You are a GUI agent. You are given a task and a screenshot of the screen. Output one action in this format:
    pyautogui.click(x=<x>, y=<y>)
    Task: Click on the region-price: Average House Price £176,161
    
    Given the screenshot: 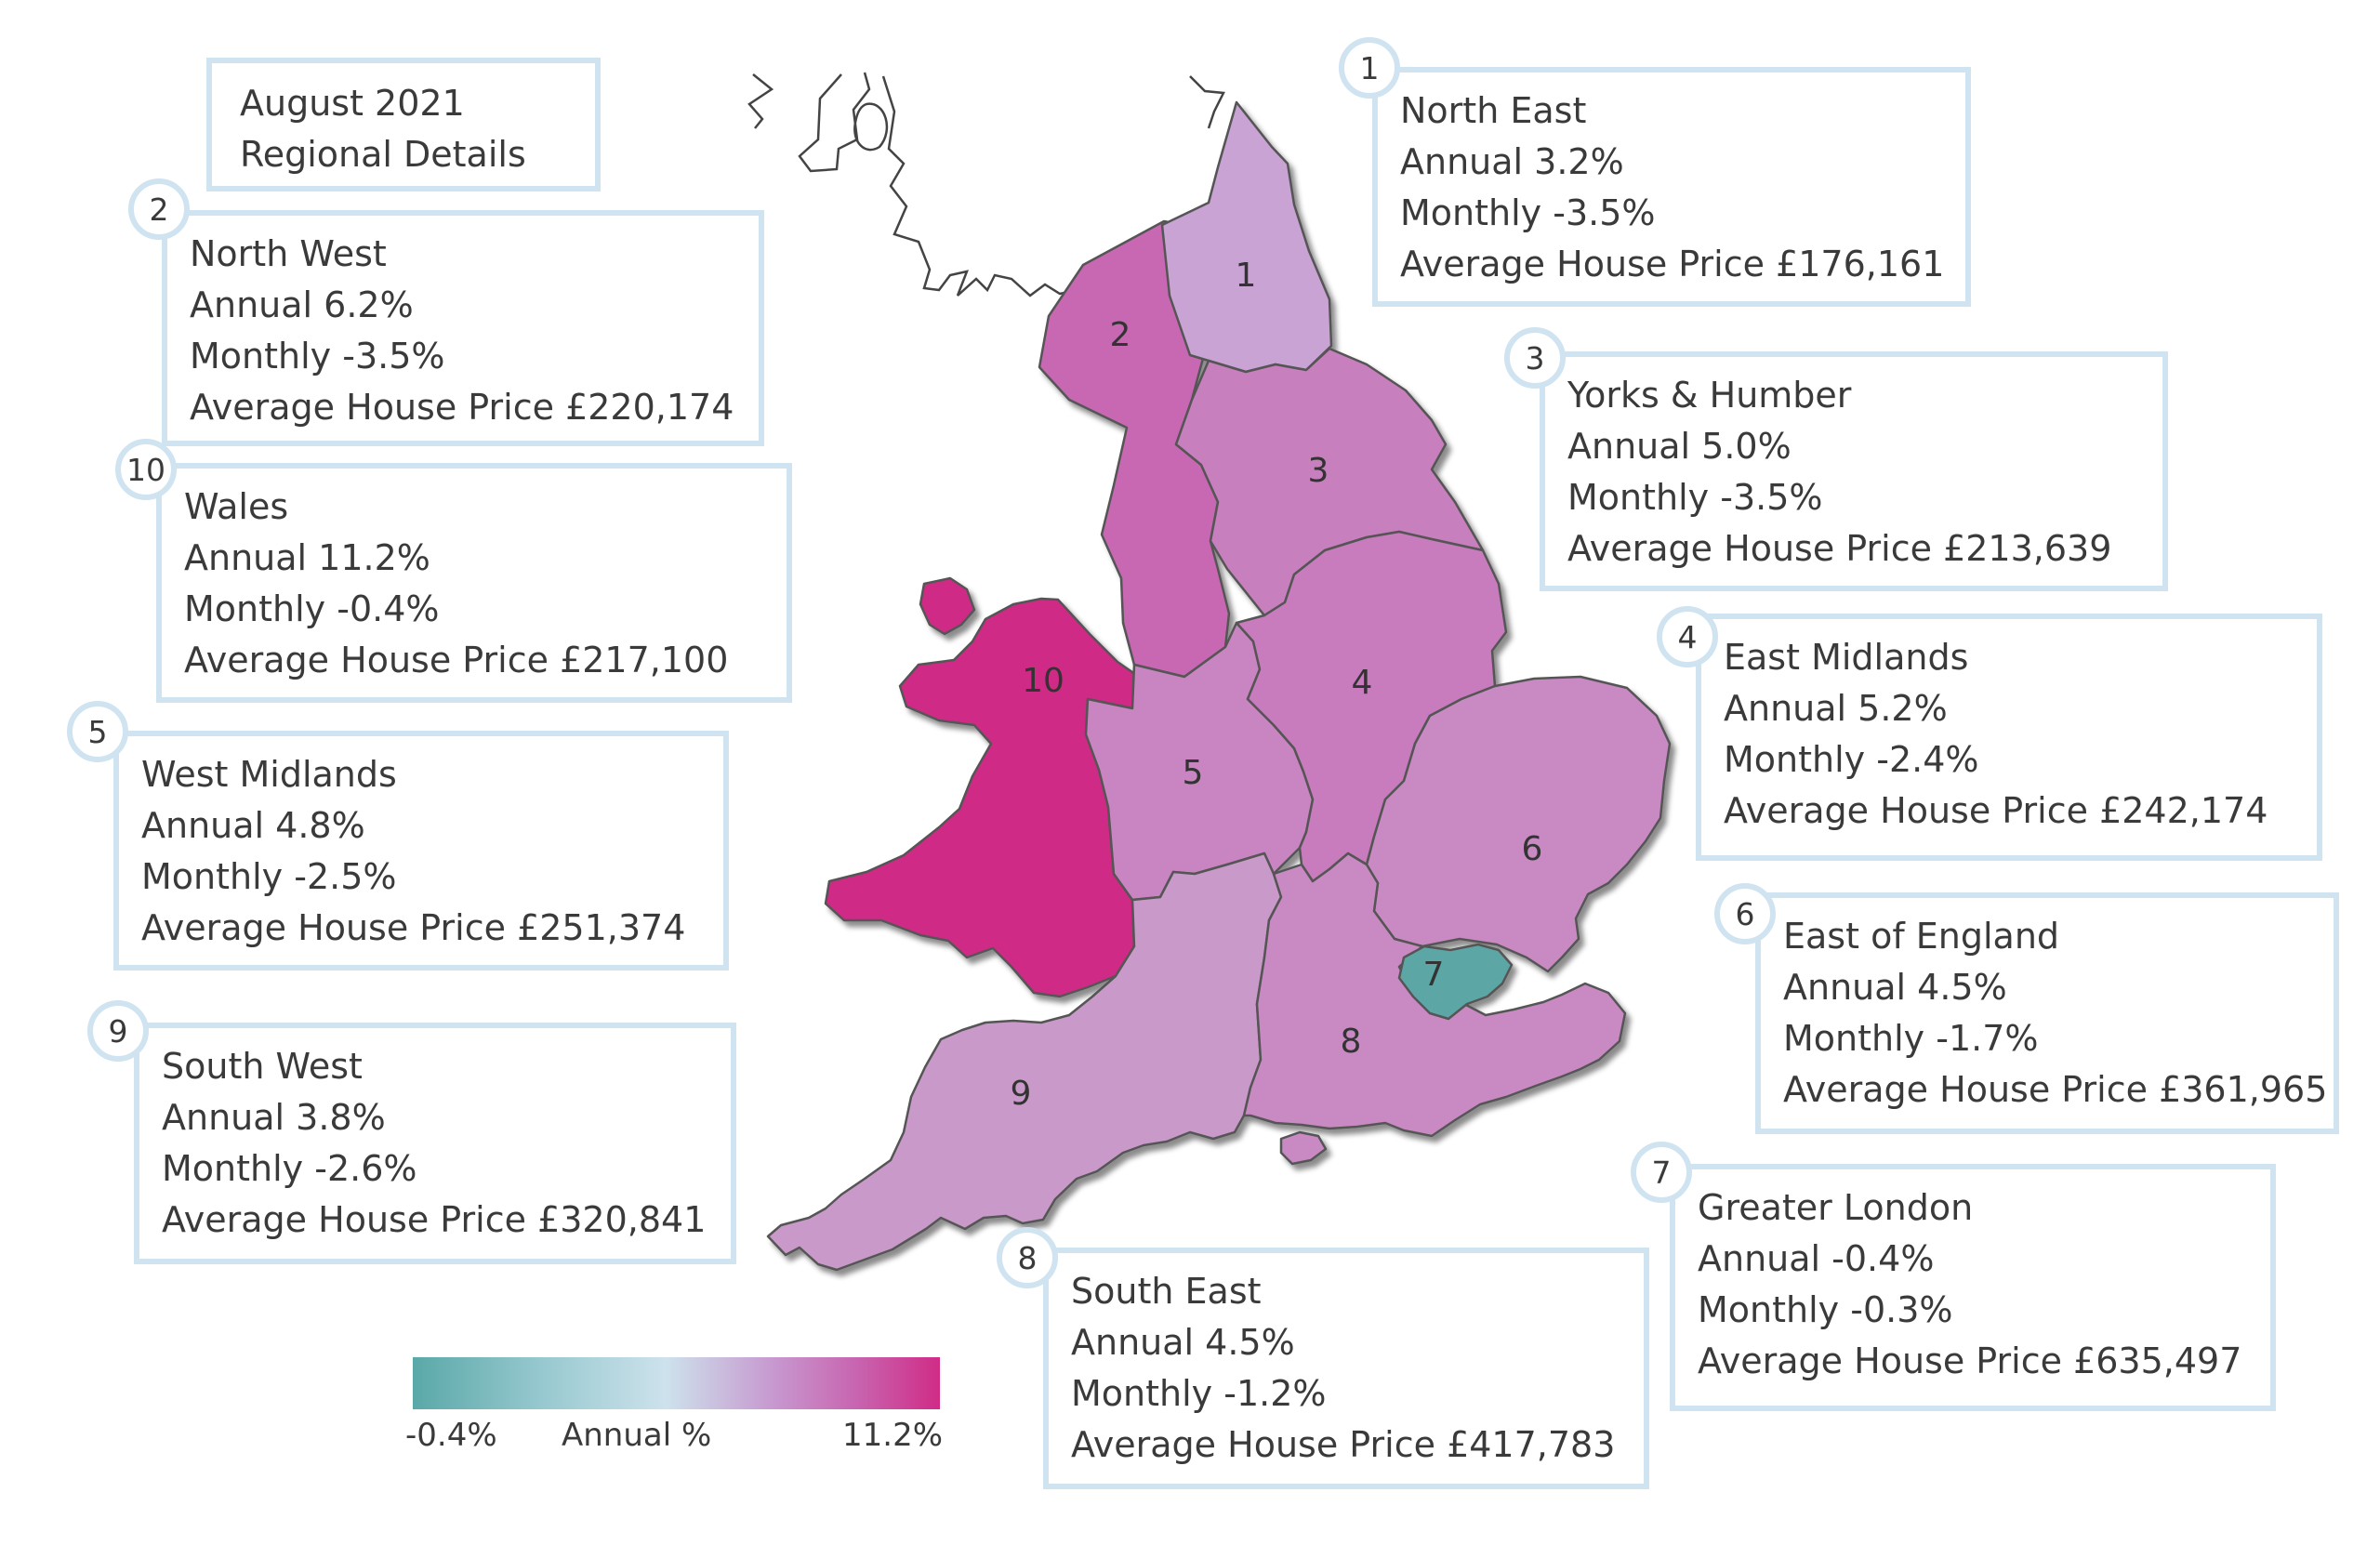 What is the action you would take?
    pyautogui.click(x=1672, y=265)
    